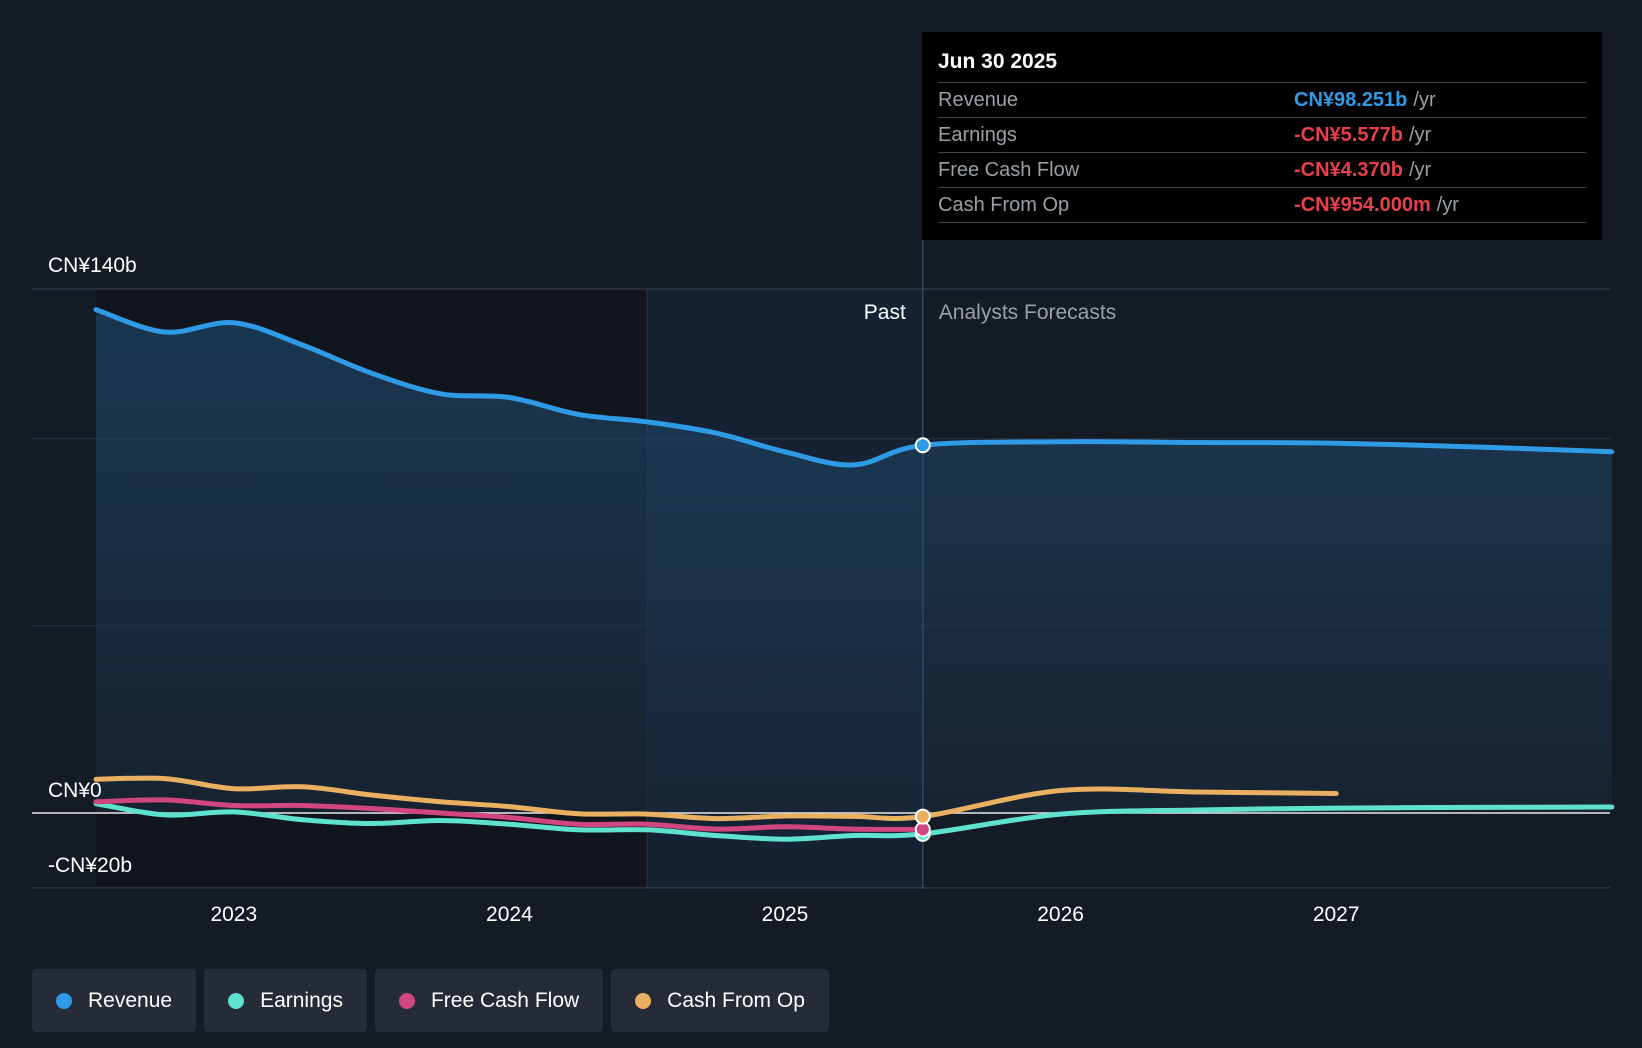 This screenshot has width=1642, height=1048. What do you see at coordinates (1348, 170) in the screenshot?
I see `tooltip-value: -CN¥4.370b` at bounding box center [1348, 170].